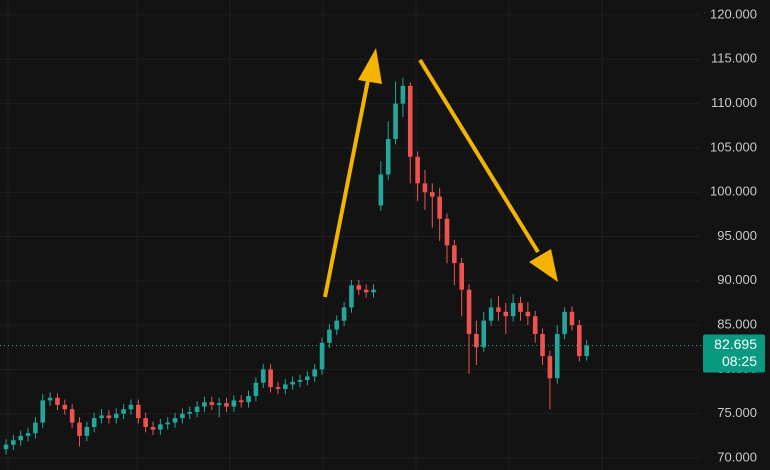 Image resolution: width=770 pixels, height=470 pixels. Describe the element at coordinates (733, 13) in the screenshot. I see `y-tick-label: 120.000` at that location.